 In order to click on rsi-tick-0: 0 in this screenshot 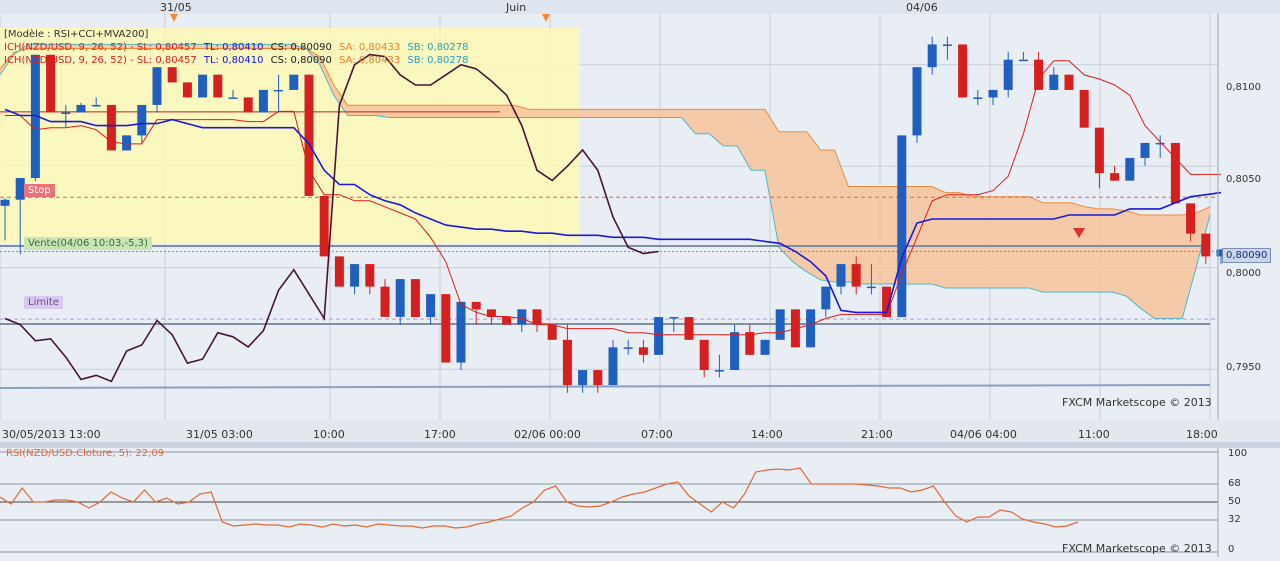, I will do `click(1231, 549)`.